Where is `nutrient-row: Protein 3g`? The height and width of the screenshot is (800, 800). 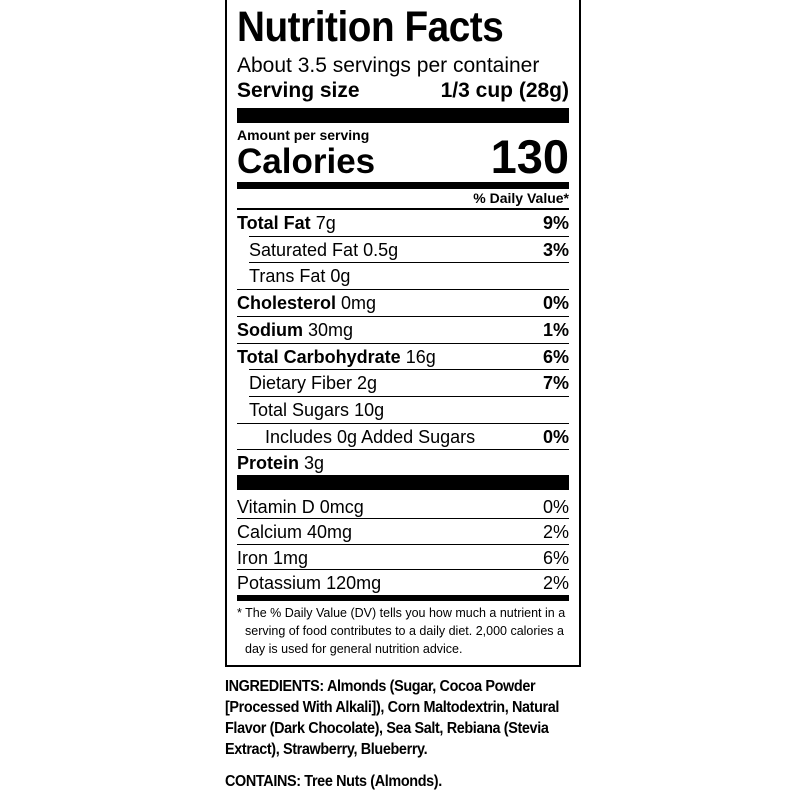 nutrient-row: Protein 3g is located at coordinates (403, 463).